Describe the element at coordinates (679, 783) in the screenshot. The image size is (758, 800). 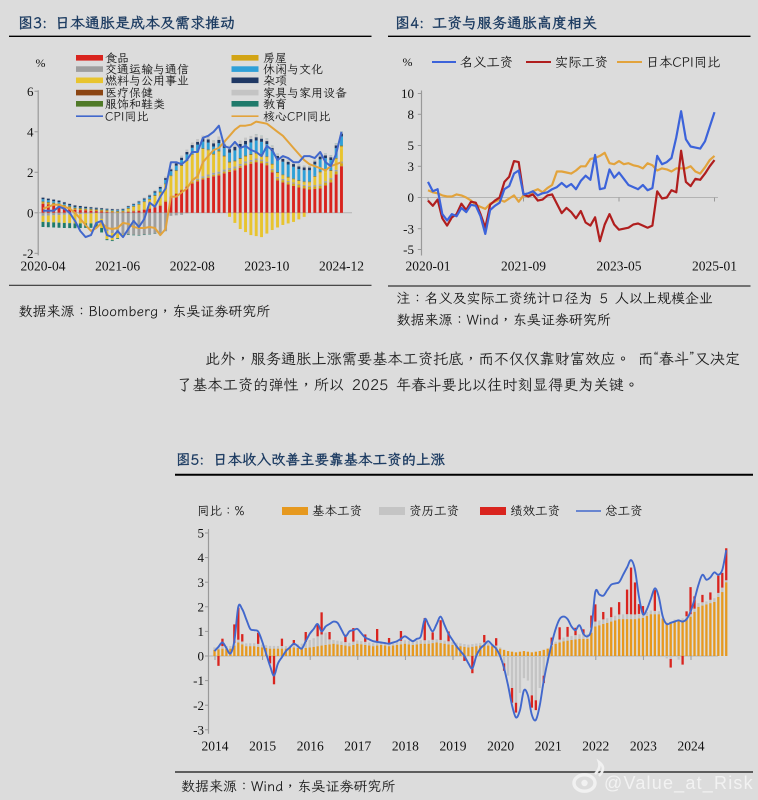
I see `svg-text: @Value_at_Risk` at that location.